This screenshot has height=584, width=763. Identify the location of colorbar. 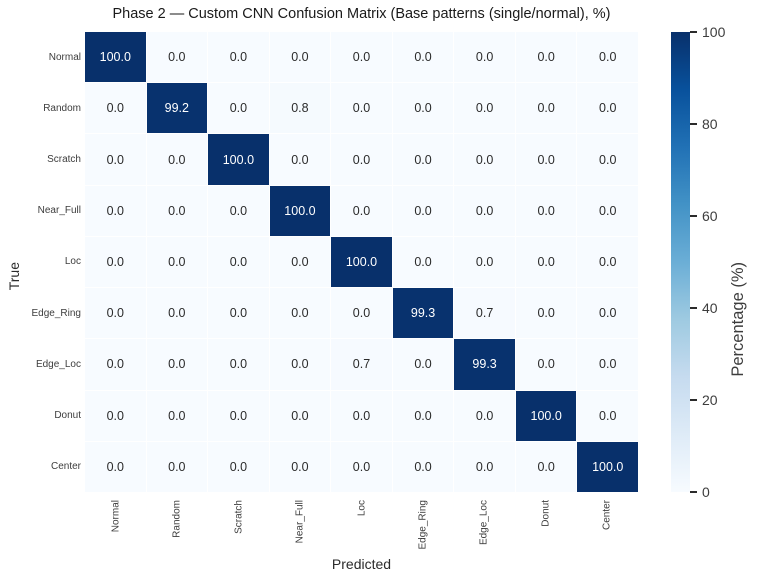
(680, 262).